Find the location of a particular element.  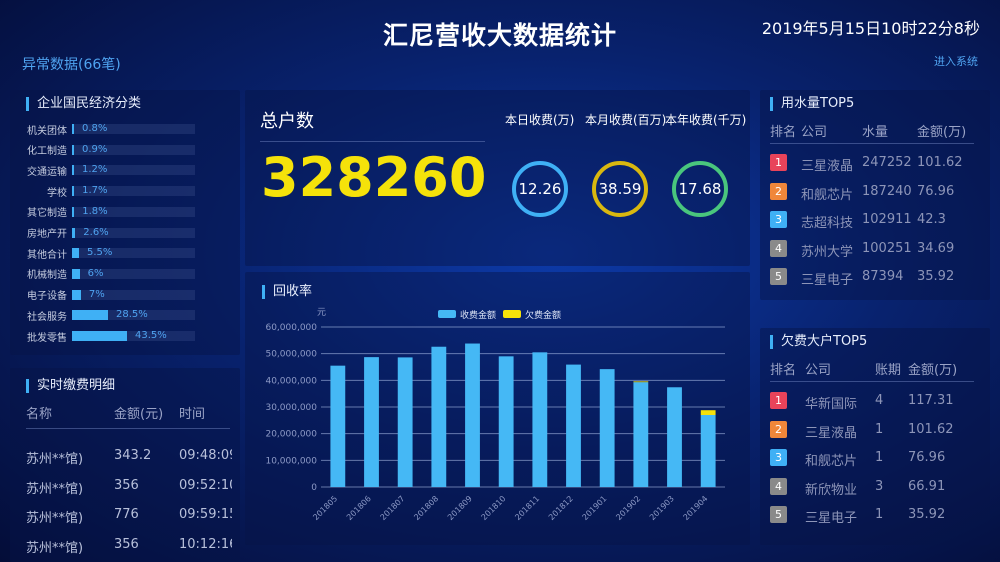

industry-bar-track: 5.5% is located at coordinates (133, 253).